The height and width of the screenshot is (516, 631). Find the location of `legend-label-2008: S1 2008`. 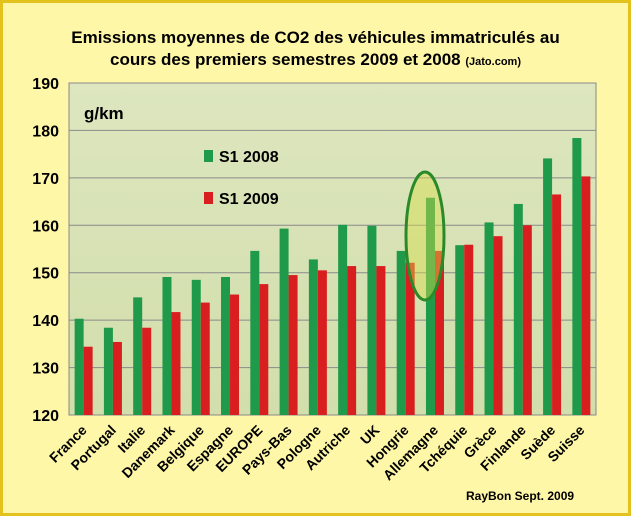

legend-label-2008: S1 2008 is located at coordinates (249, 157).